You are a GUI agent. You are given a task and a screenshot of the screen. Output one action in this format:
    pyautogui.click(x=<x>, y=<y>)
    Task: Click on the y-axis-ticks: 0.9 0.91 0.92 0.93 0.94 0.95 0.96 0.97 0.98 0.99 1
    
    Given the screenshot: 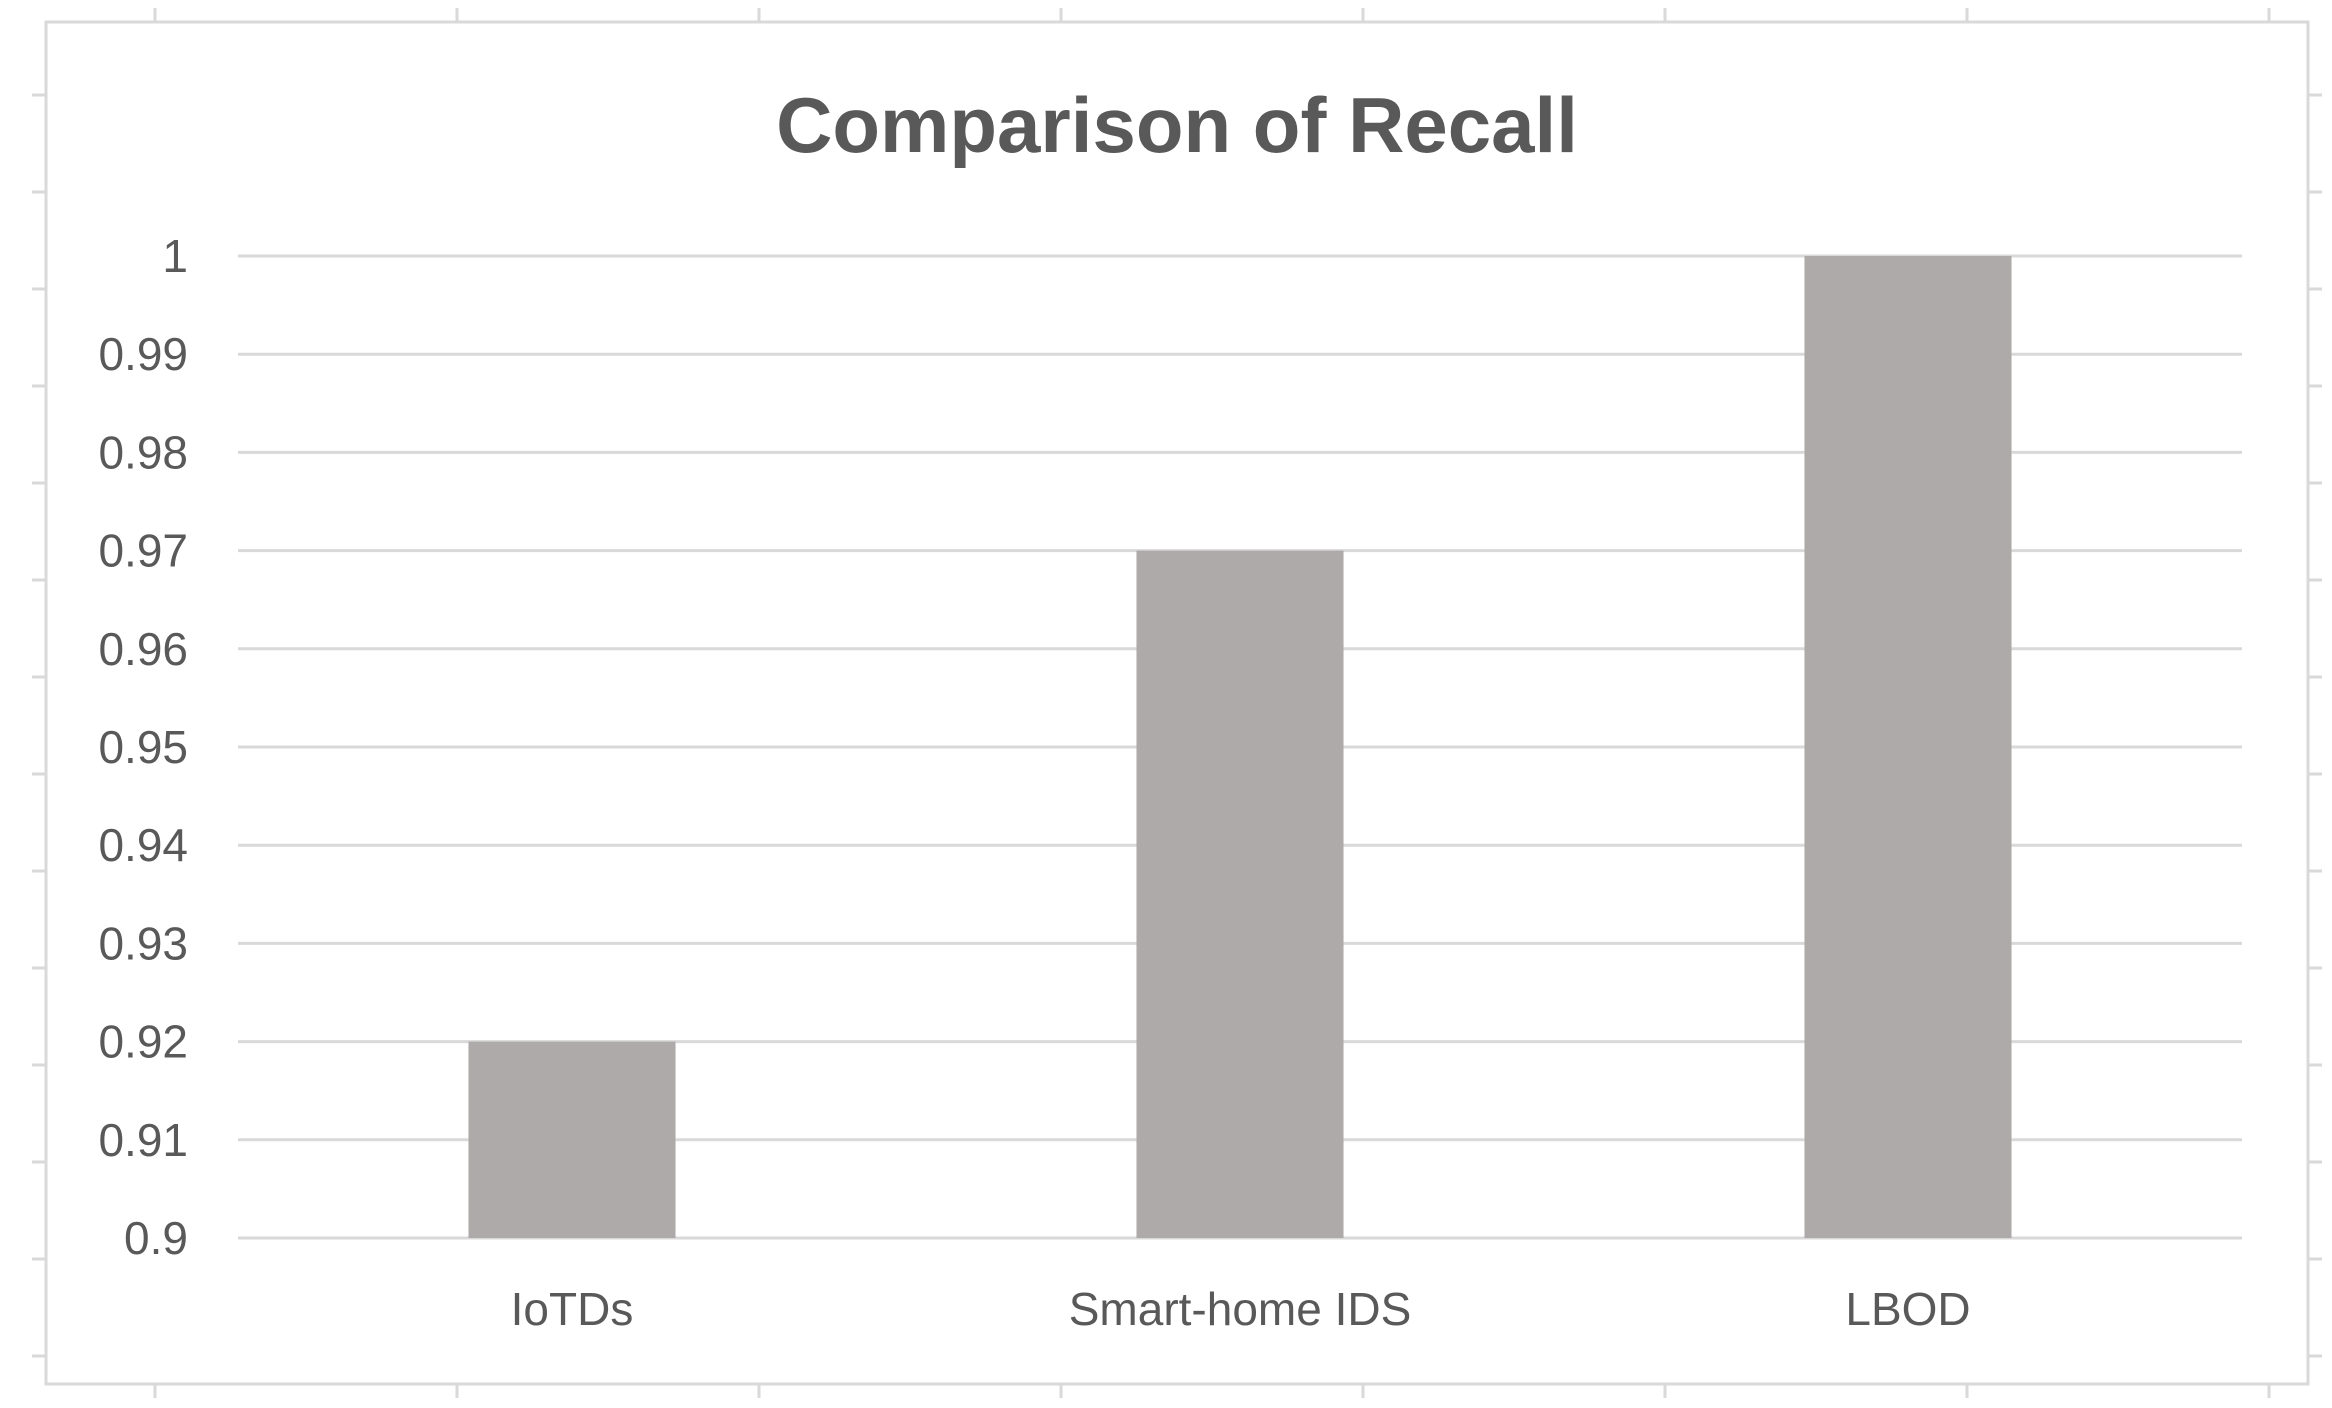 What is the action you would take?
    pyautogui.click(x=143, y=747)
    